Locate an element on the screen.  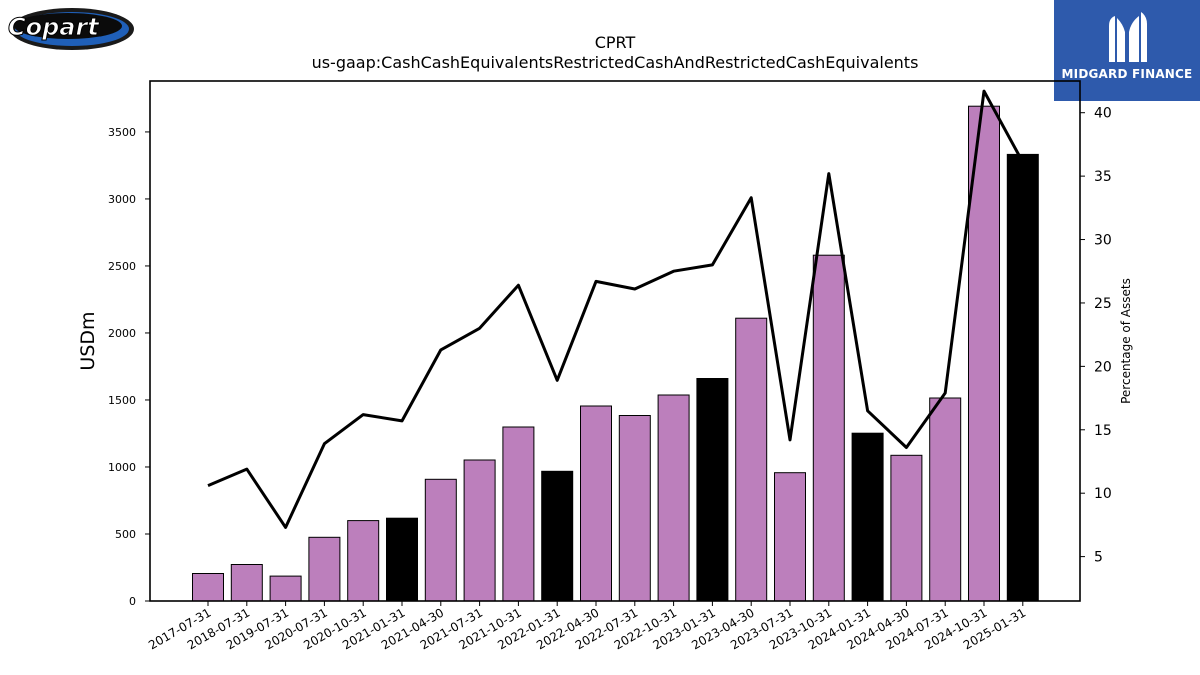
midgard-finance-logo: MIDGARD FINANCE is located at coordinates (1127, 50).